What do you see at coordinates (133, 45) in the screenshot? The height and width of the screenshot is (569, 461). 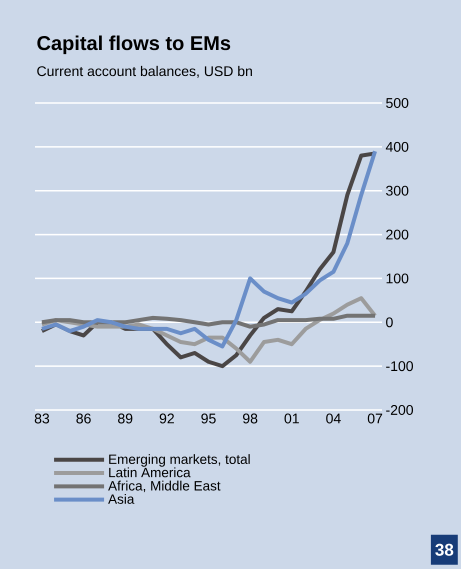 I see `chart-title: Capital flows to EMs` at bounding box center [133, 45].